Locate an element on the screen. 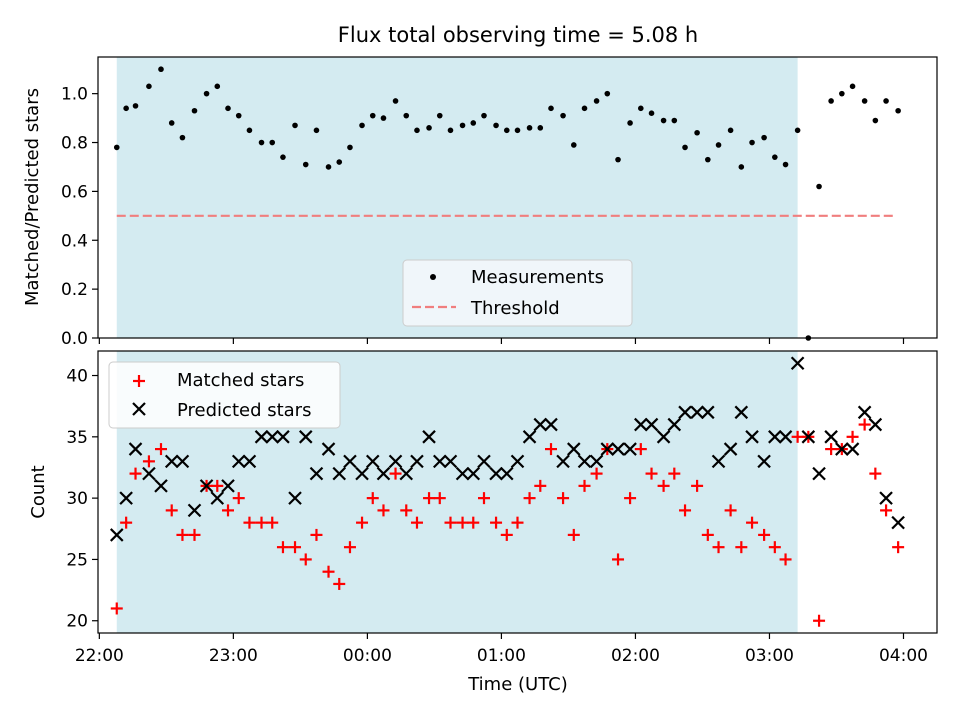 The width and height of the screenshot is (960, 720). figure-title: Flux total observing time = 5.08 h is located at coordinates (518, 35).